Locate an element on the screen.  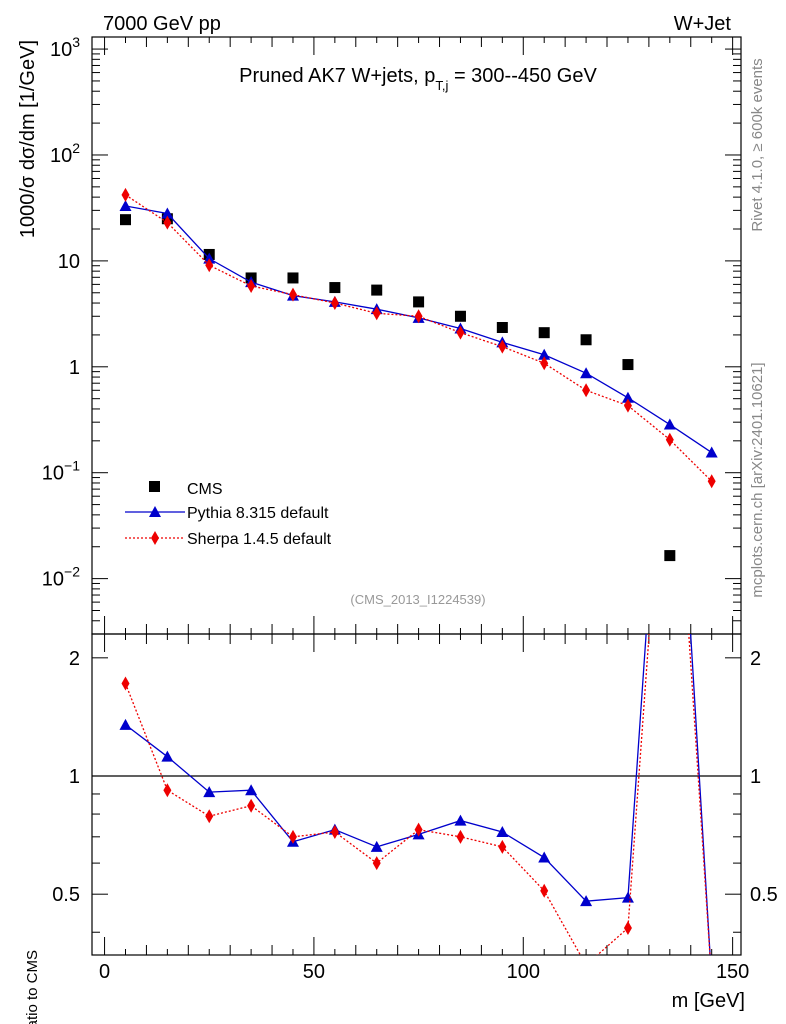
legend-marker-cms is located at coordinates (154, 486).